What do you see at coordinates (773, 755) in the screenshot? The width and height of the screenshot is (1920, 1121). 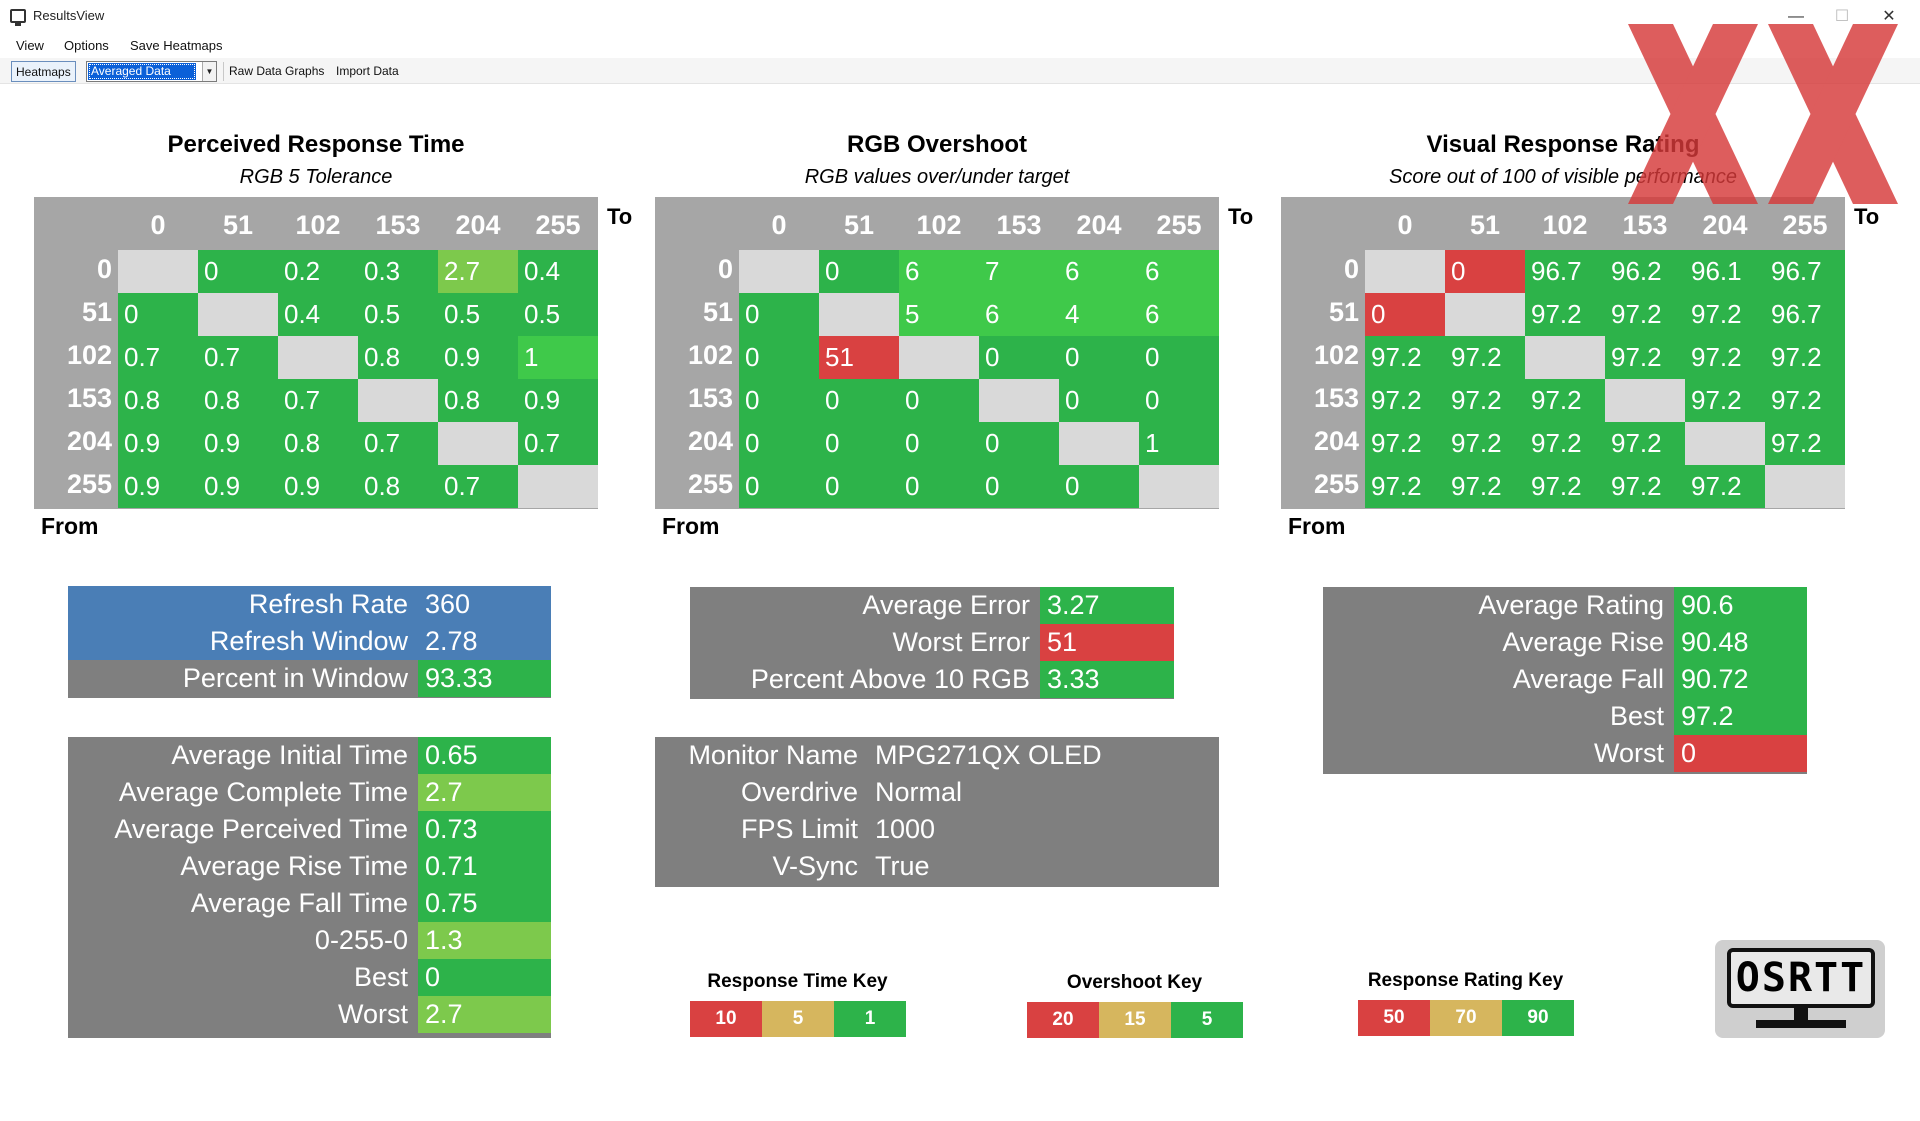 I see `monitor-label: Monitor Name` at bounding box center [773, 755].